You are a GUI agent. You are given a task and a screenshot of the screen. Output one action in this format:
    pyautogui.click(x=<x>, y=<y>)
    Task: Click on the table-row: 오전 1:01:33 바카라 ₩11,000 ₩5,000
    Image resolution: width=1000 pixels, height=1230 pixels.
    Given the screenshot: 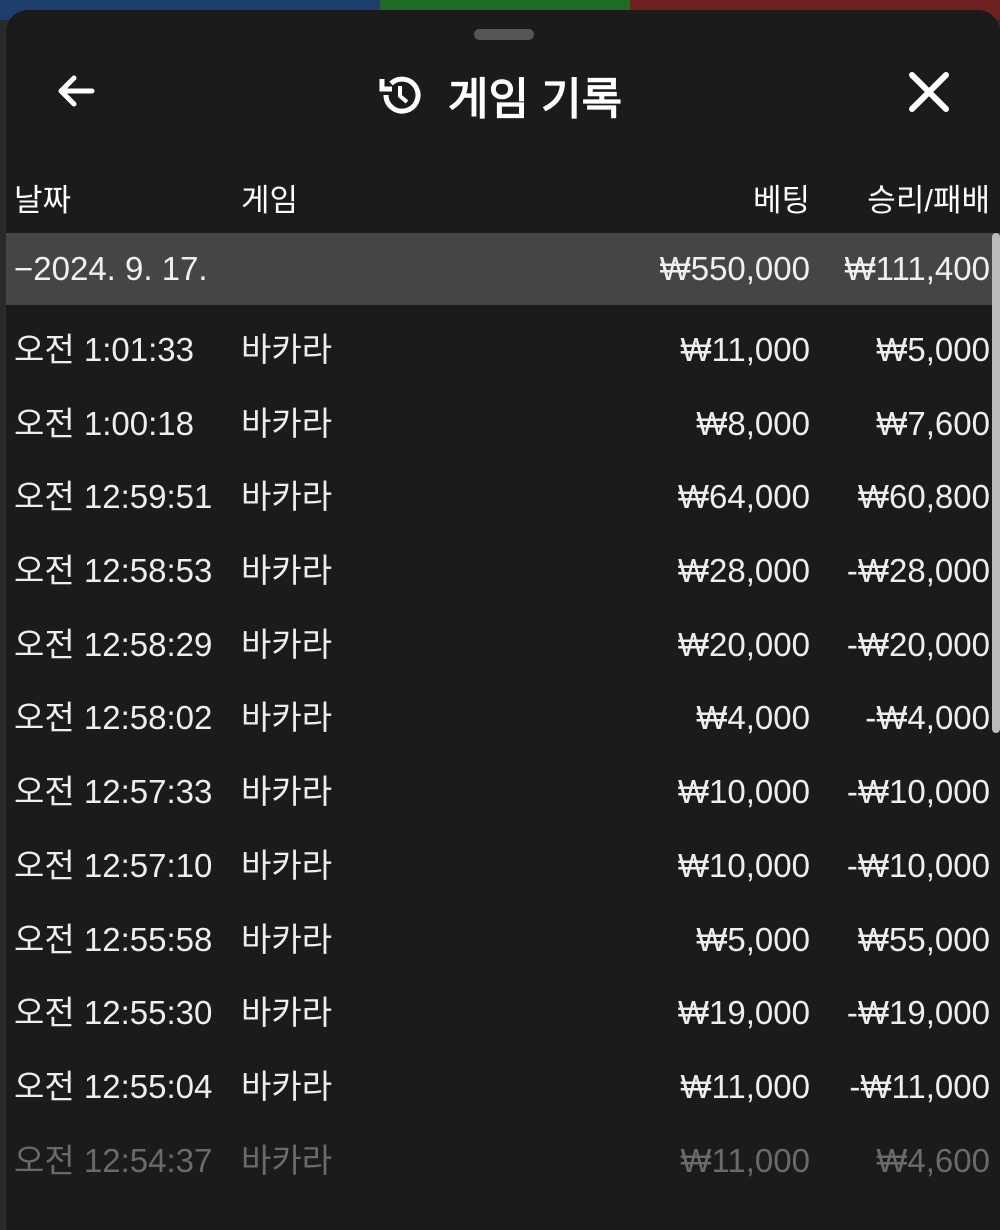 What is the action you would take?
    pyautogui.click(x=503, y=350)
    